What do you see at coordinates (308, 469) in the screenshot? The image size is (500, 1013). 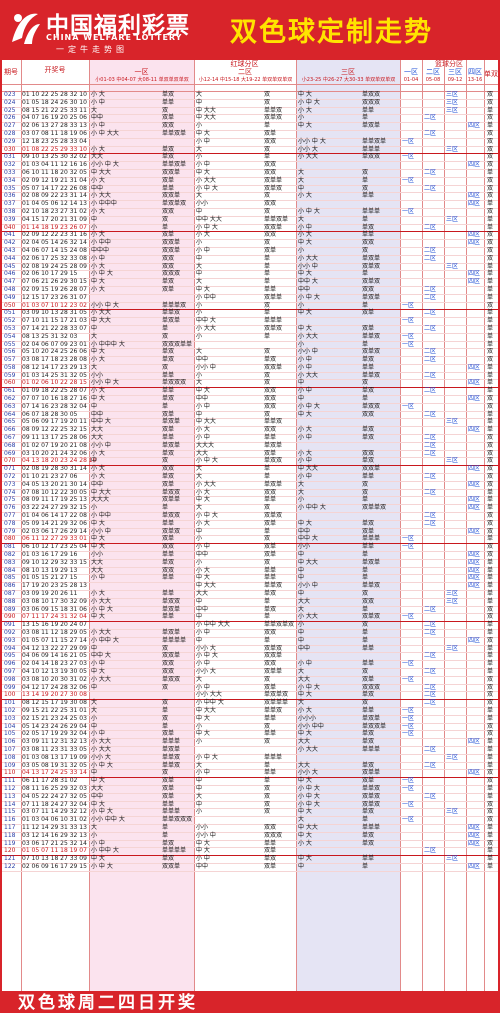 I see `zone3-size: 中 大大` at bounding box center [308, 469].